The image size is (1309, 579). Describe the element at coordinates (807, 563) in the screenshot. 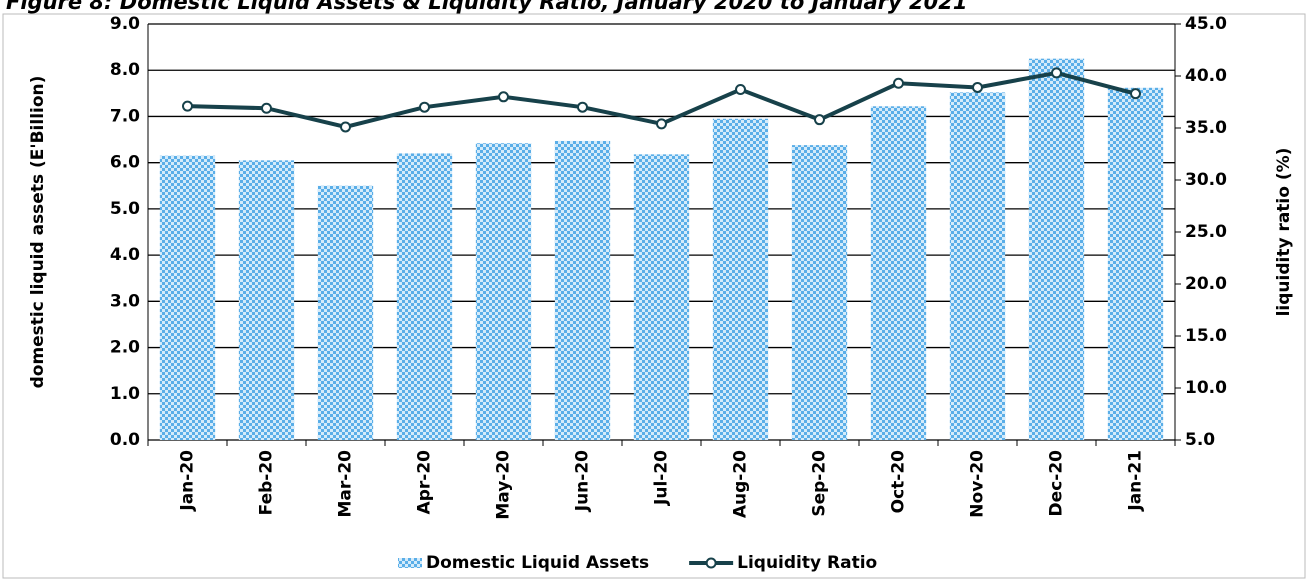

I see `legend-label: Liquidity Ratio` at that location.